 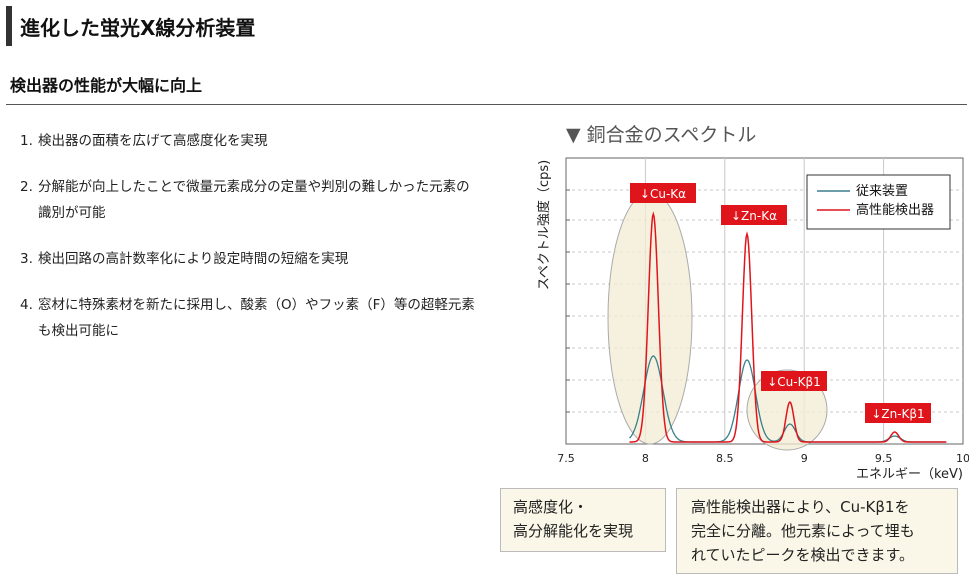 I want to click on feature-item: 2. 分解能が向上したことで微量元素成分の定量や判別の難しかった元素の識別が可能, so click(x=250, y=200).